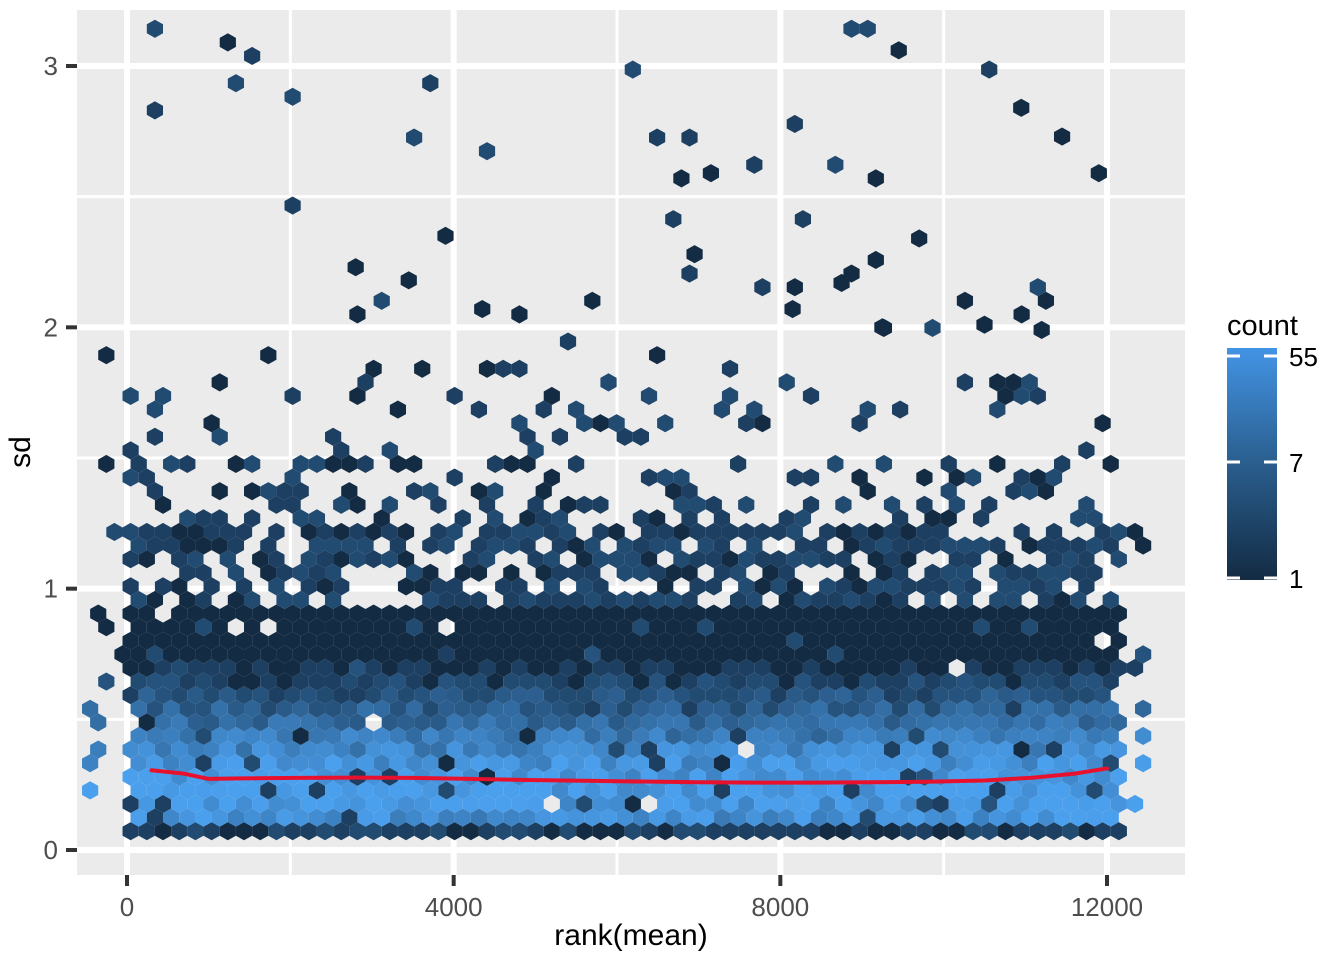  I want to click on hexbin-cell-outlier, so click(898, 50).